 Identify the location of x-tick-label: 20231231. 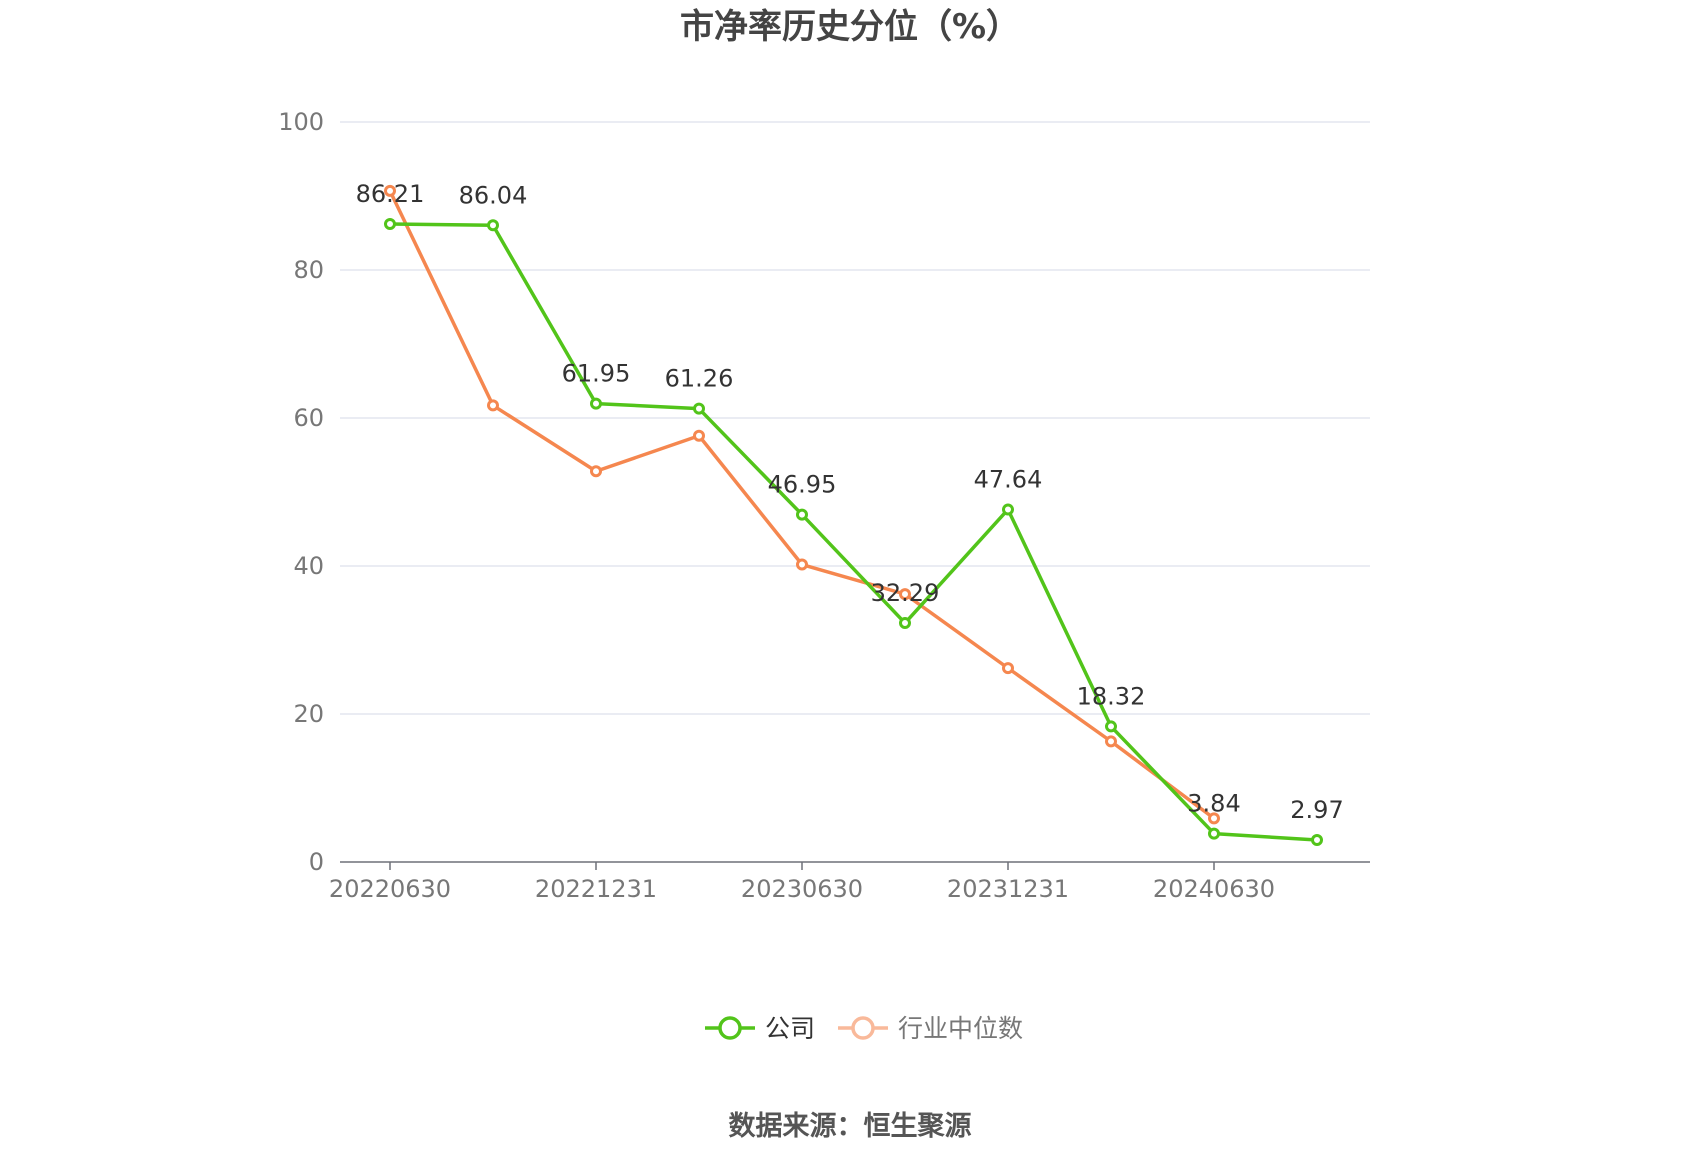
(1008, 889).